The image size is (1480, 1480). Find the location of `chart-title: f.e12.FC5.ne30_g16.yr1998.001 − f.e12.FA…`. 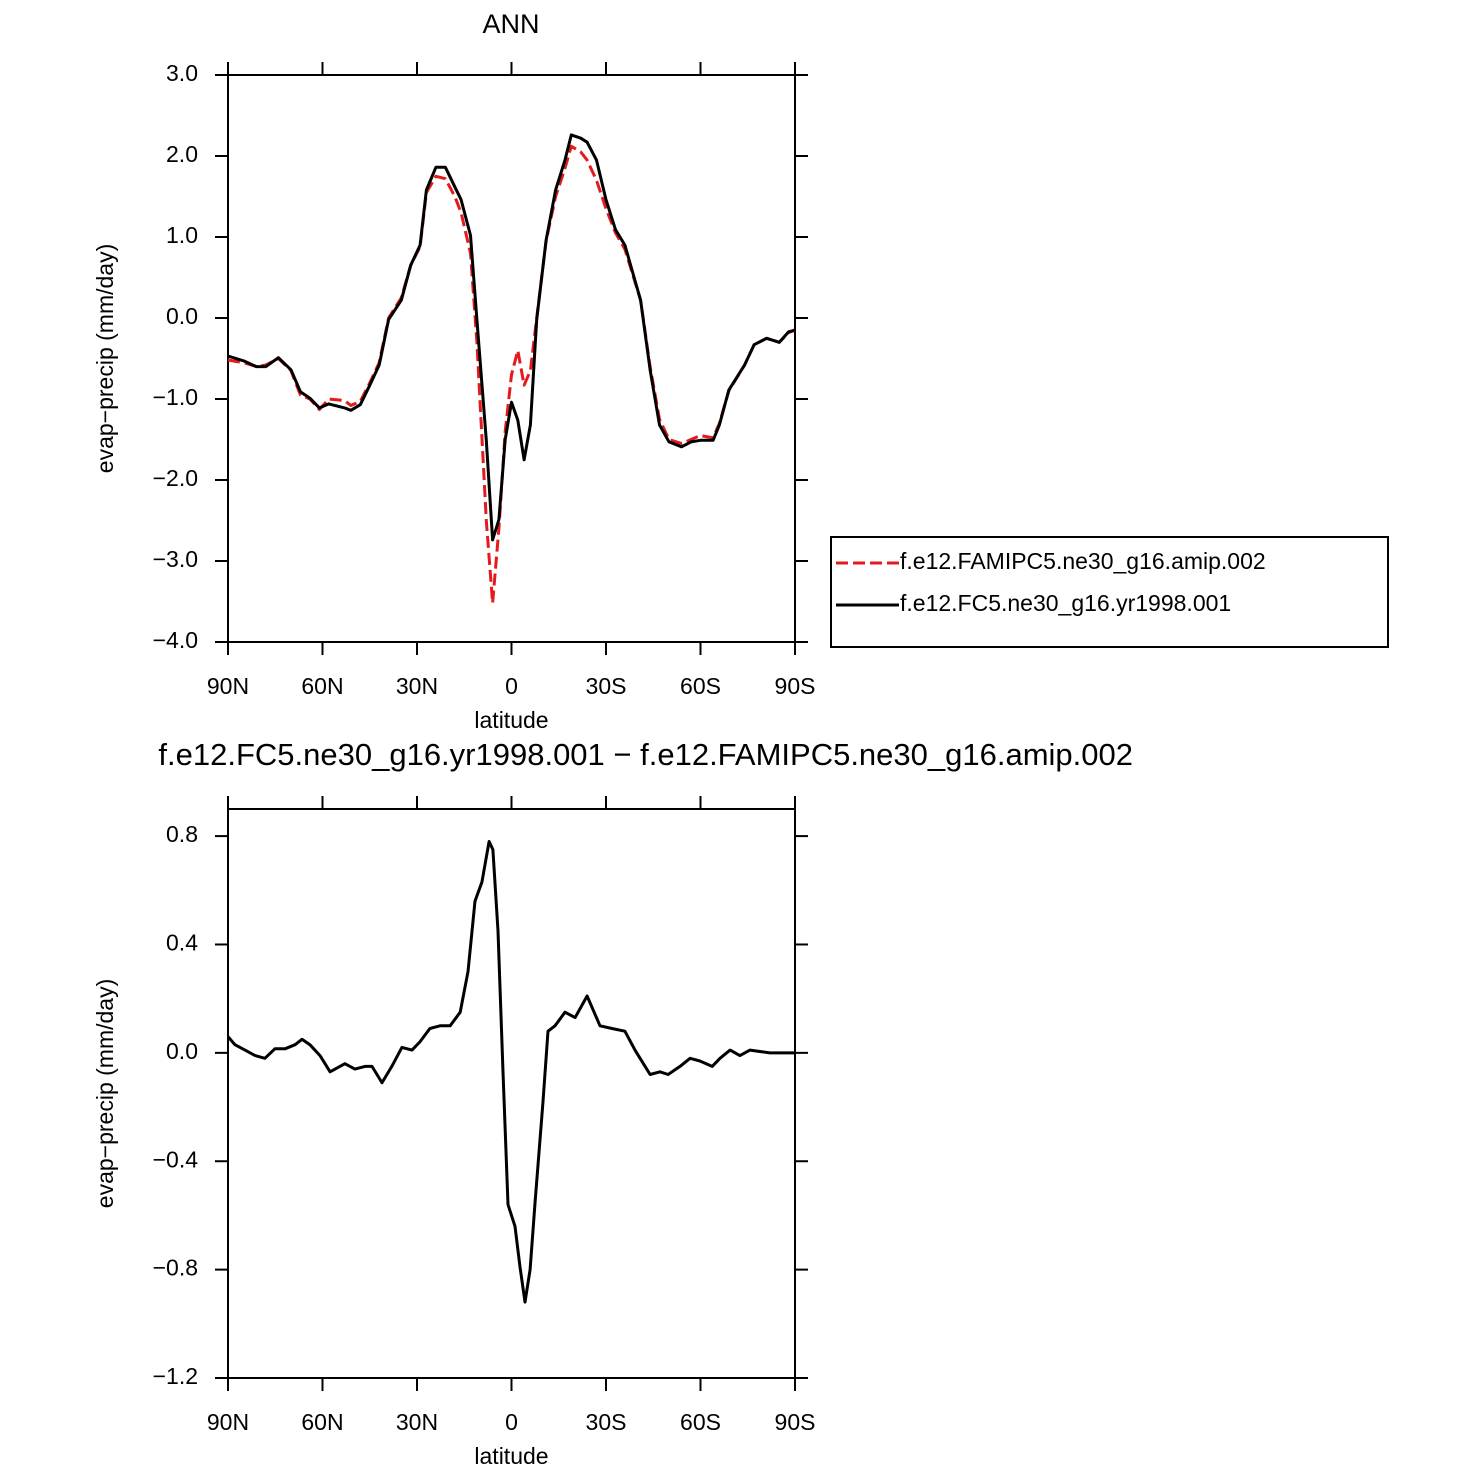

chart-title: f.e12.FC5.ne30_g16.yr1998.001 − f.e12.FA… is located at coordinates (645, 754).